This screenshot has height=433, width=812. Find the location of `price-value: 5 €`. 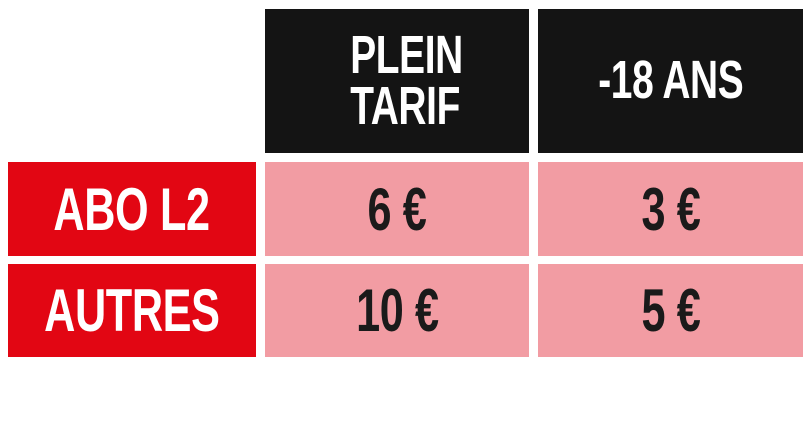

price-value: 5 € is located at coordinates (670, 310).